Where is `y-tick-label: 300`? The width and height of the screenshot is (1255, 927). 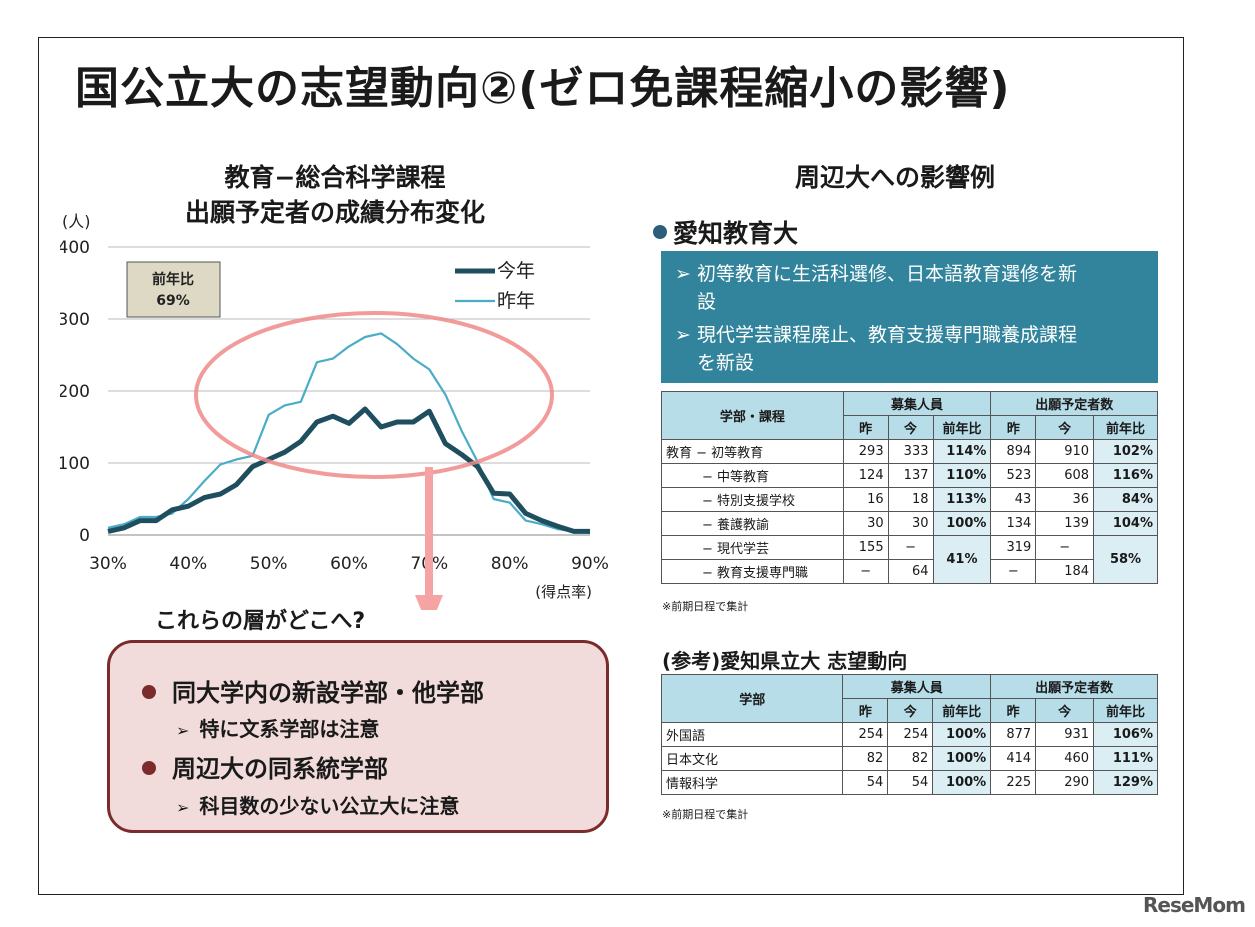 y-tick-label: 300 is located at coordinates (75, 320).